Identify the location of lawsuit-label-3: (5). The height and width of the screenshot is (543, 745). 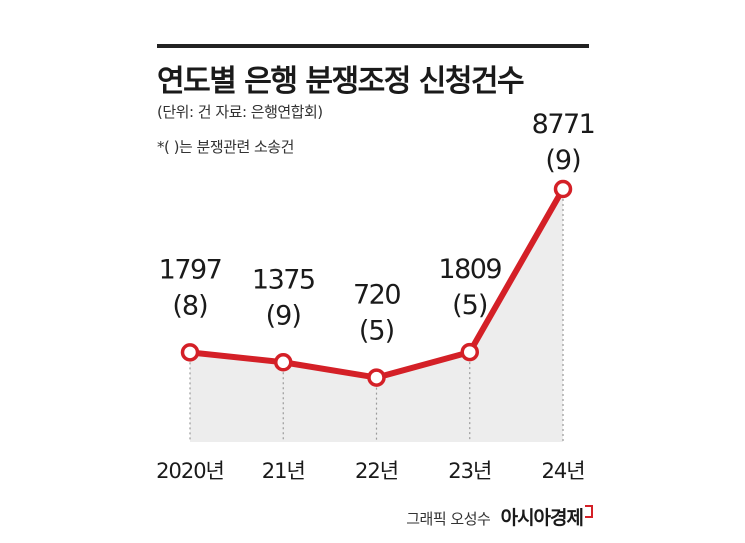
(469, 305).